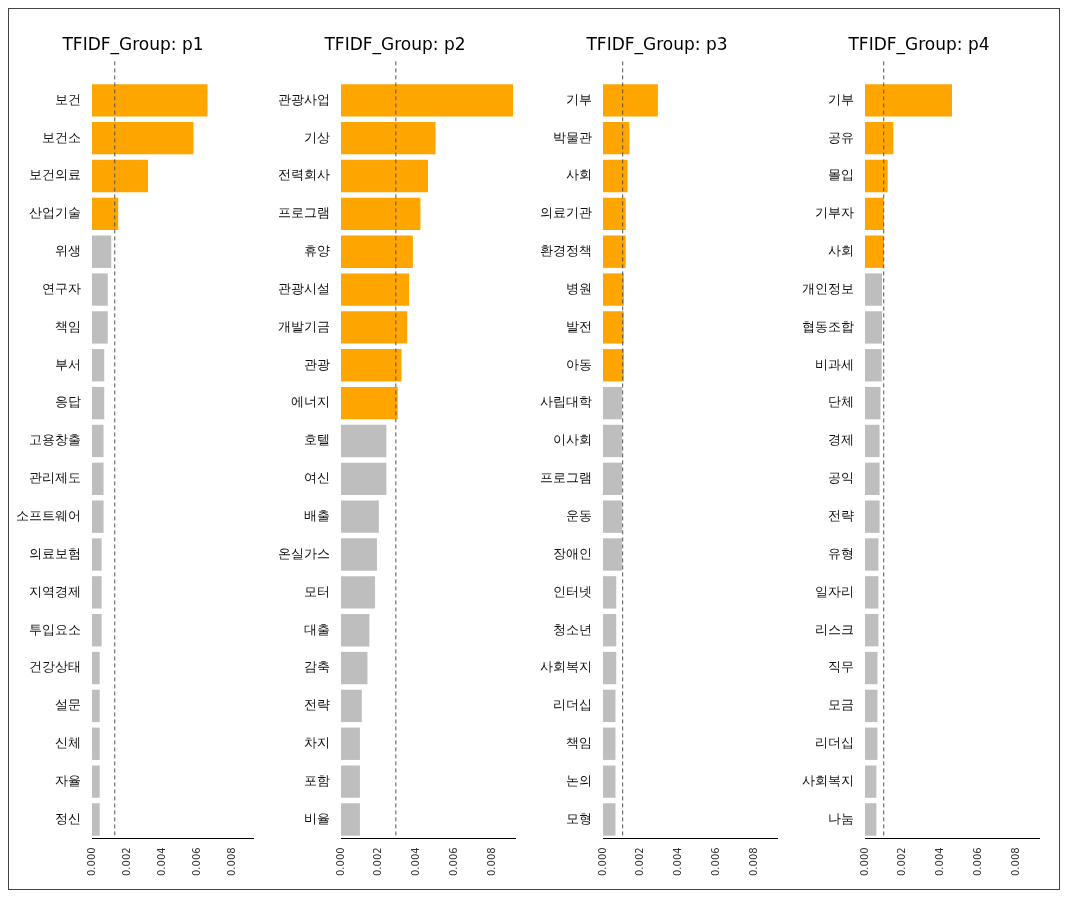  What do you see at coordinates (579, 364) in the screenshot?
I see `y-tick-label: 아동` at bounding box center [579, 364].